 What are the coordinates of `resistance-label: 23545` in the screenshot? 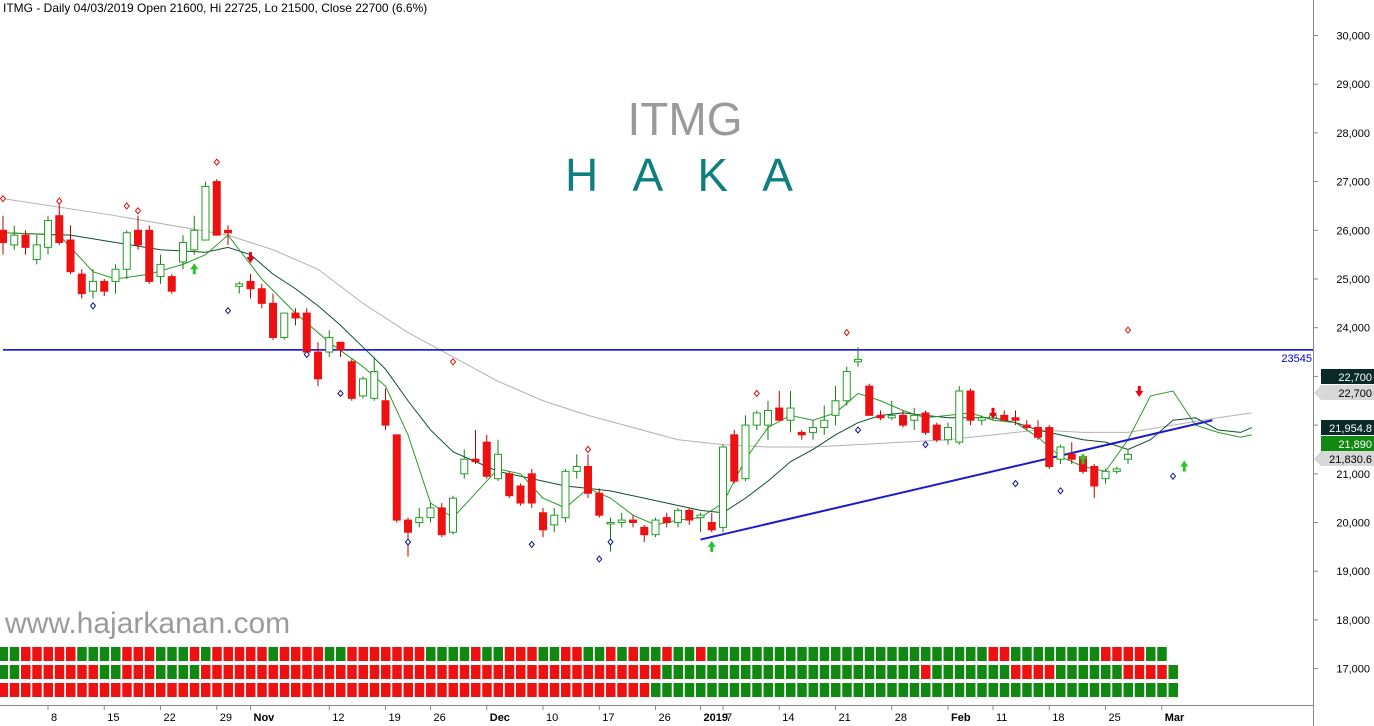 It's located at (1296, 359).